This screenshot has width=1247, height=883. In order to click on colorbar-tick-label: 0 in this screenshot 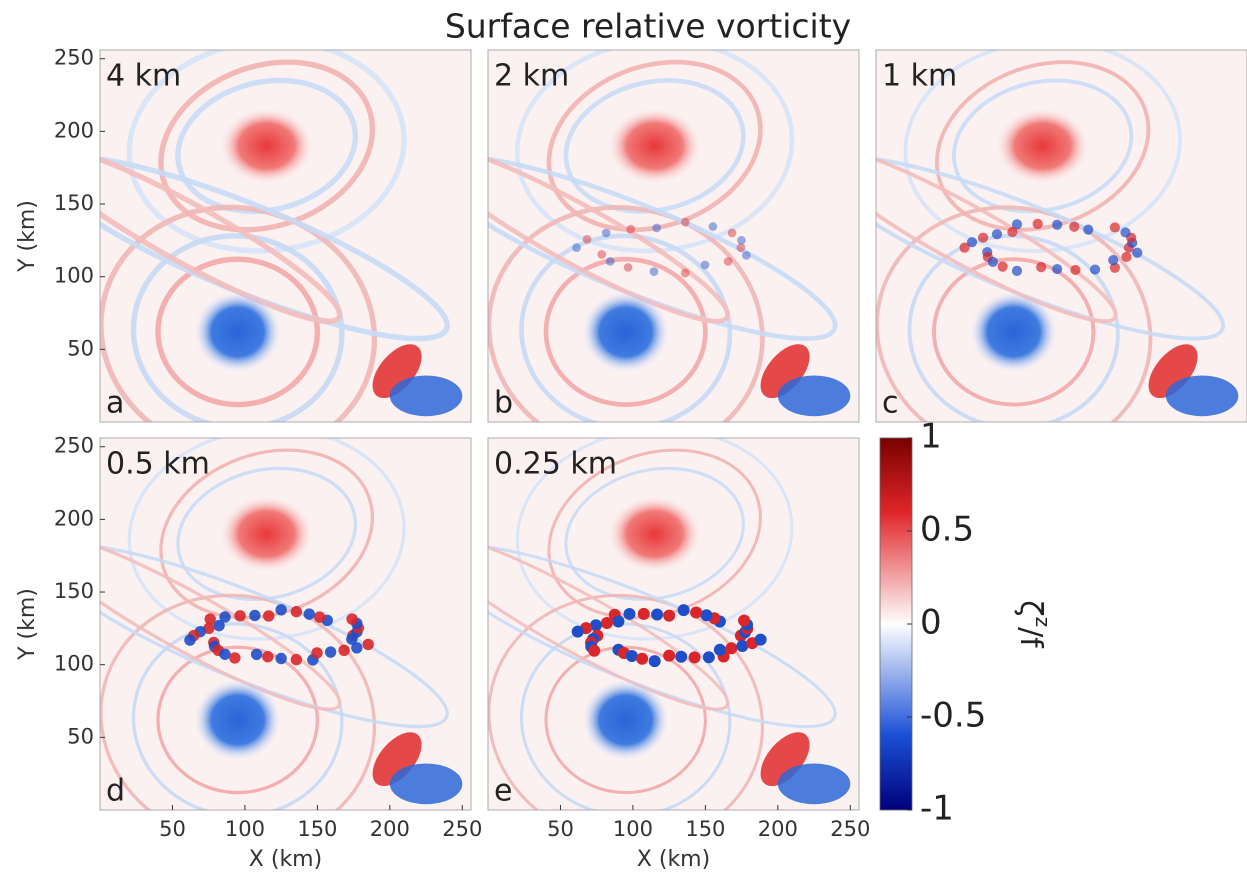, I will do `click(931, 623)`.